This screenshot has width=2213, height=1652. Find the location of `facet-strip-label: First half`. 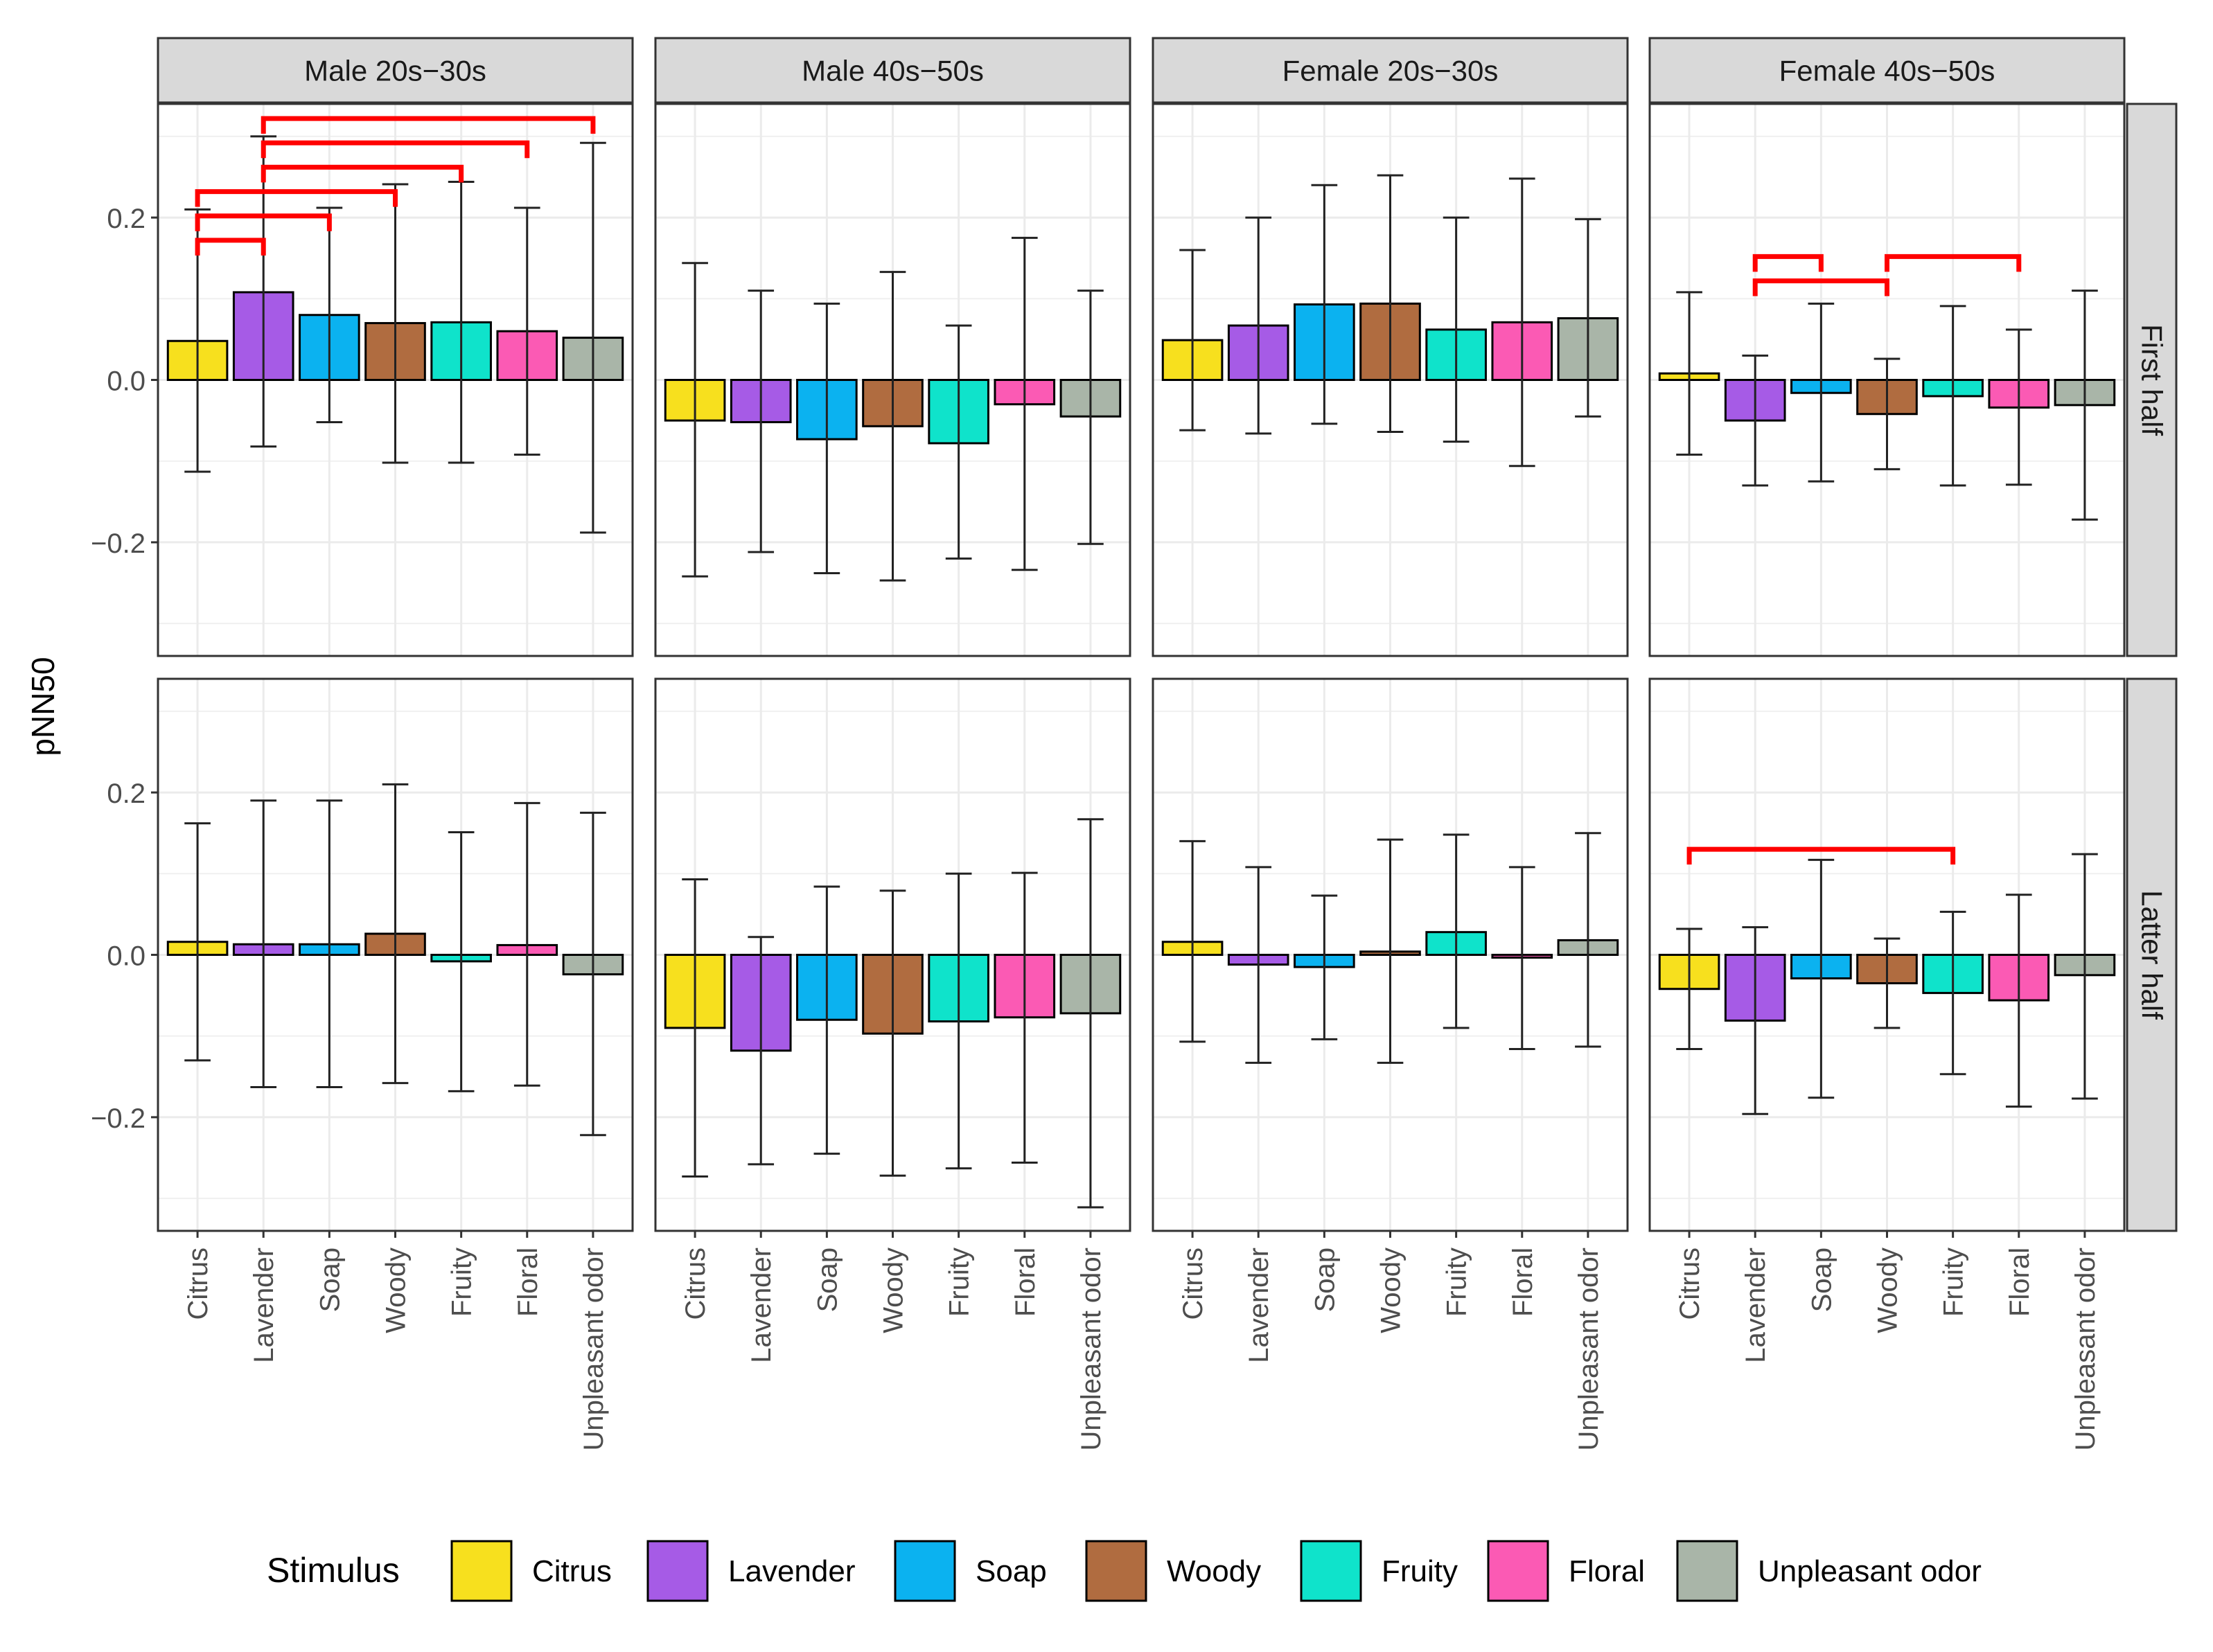

facet-strip-label: First half is located at coordinates (2152, 380).